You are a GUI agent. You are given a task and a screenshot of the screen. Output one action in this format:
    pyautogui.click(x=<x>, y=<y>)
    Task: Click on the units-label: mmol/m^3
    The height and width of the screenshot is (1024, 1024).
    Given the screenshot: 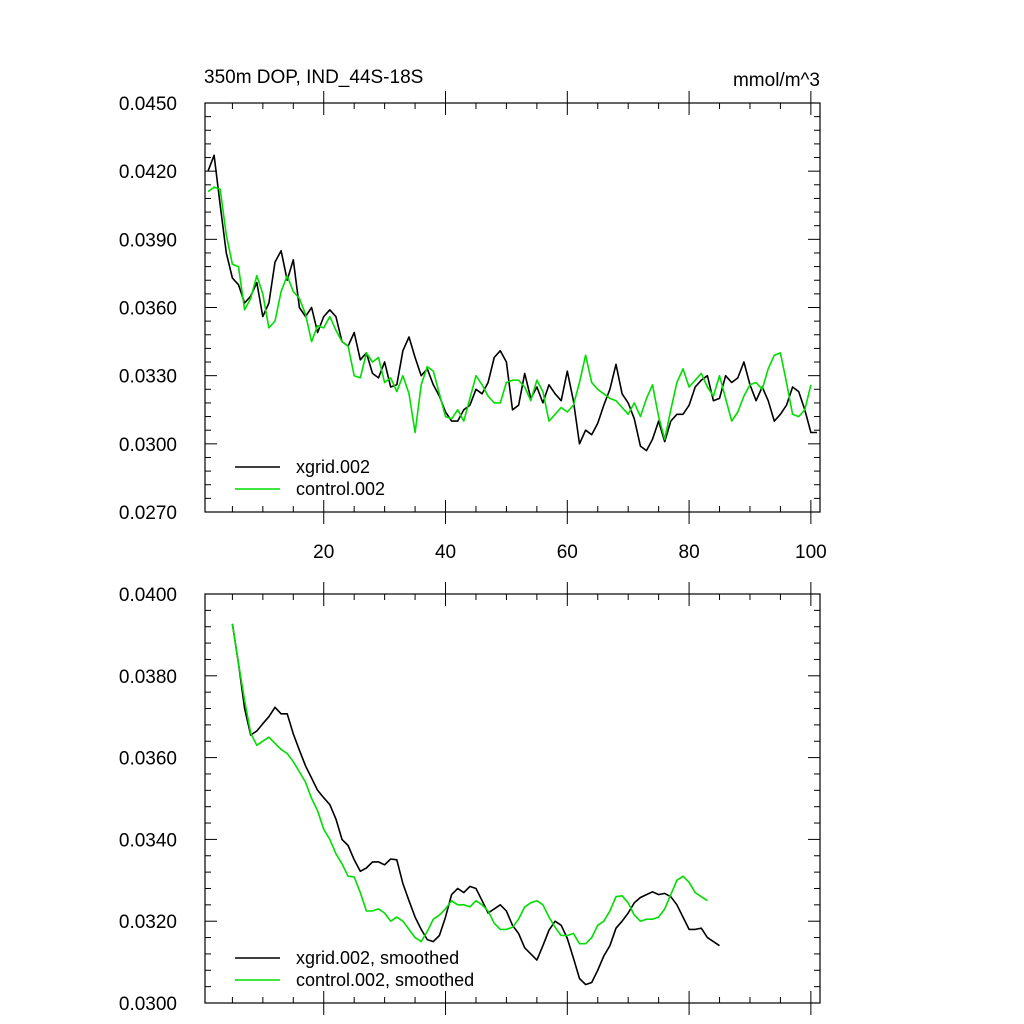 What is the action you would take?
    pyautogui.click(x=776, y=80)
    